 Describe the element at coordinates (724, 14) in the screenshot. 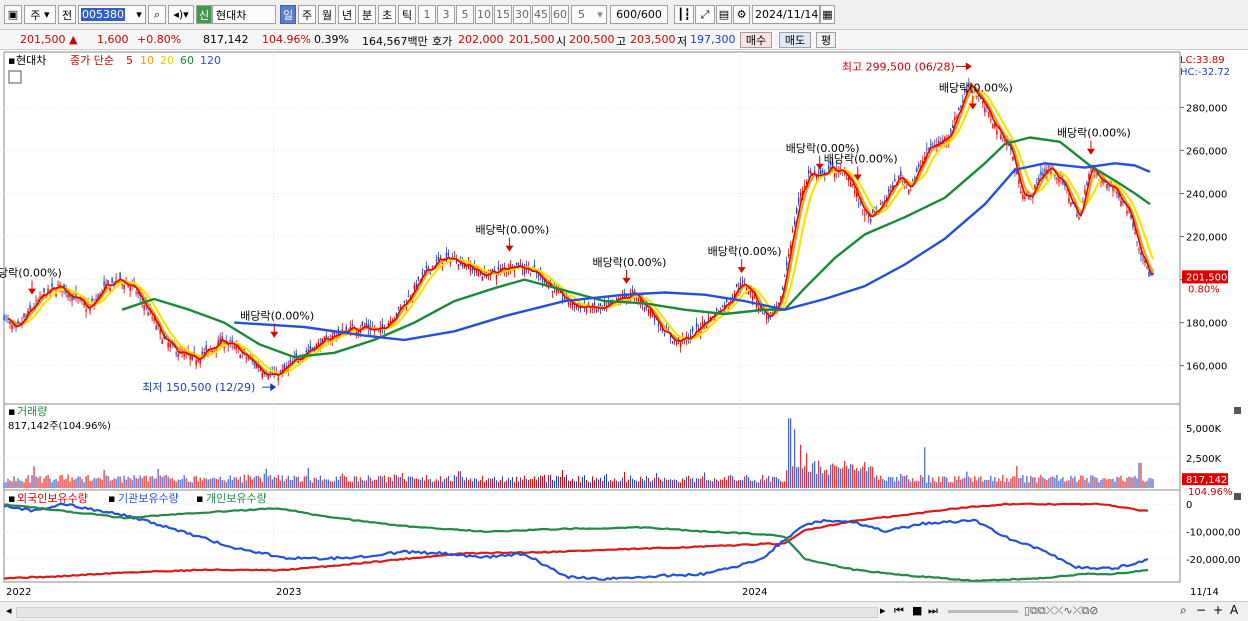

I see `save-icon: ▤` at that location.